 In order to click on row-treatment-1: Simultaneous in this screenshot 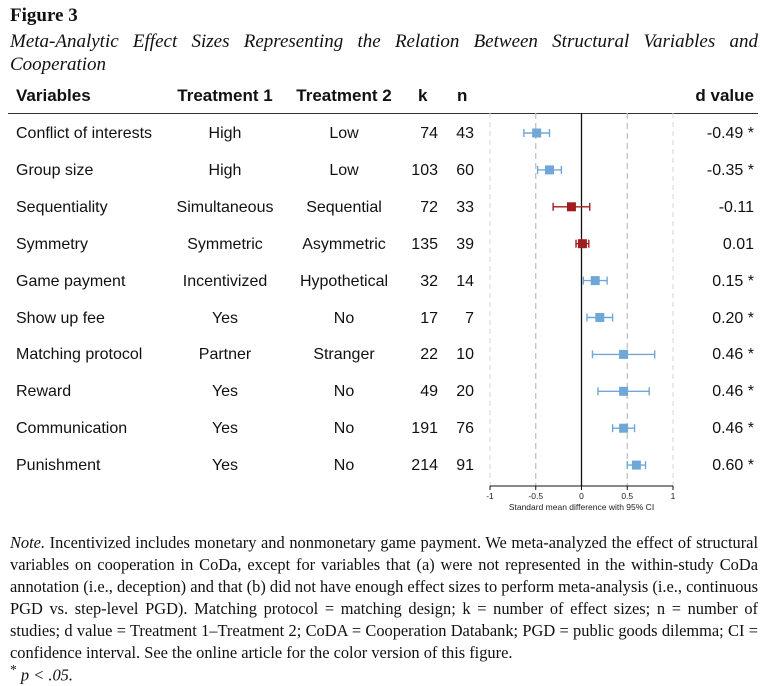, I will do `click(225, 207)`.